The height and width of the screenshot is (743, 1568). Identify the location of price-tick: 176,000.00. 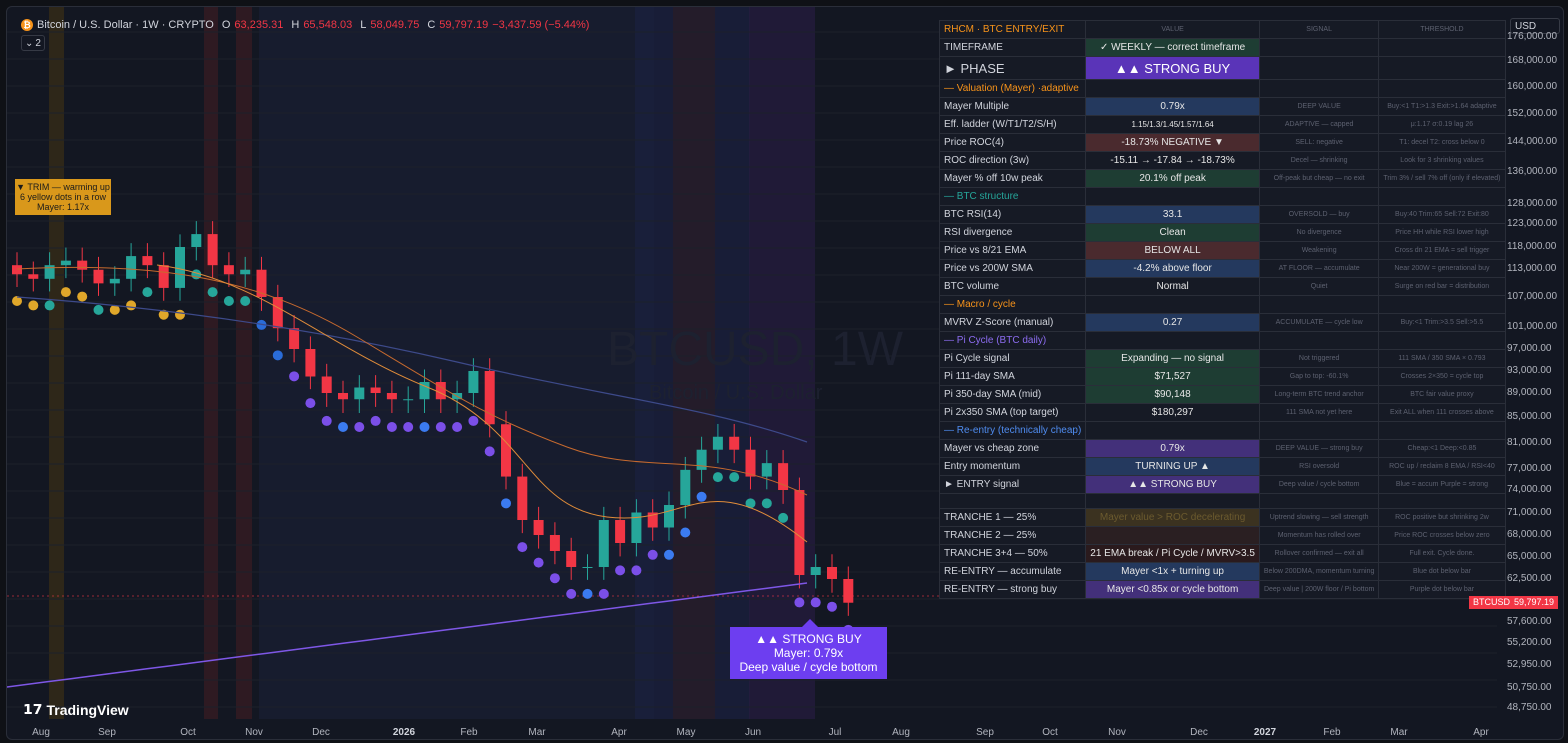
(1532, 36).